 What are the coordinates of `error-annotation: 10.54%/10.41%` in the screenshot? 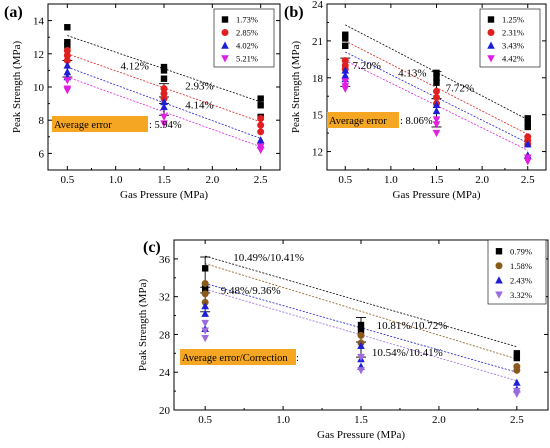 It's located at (407, 353).